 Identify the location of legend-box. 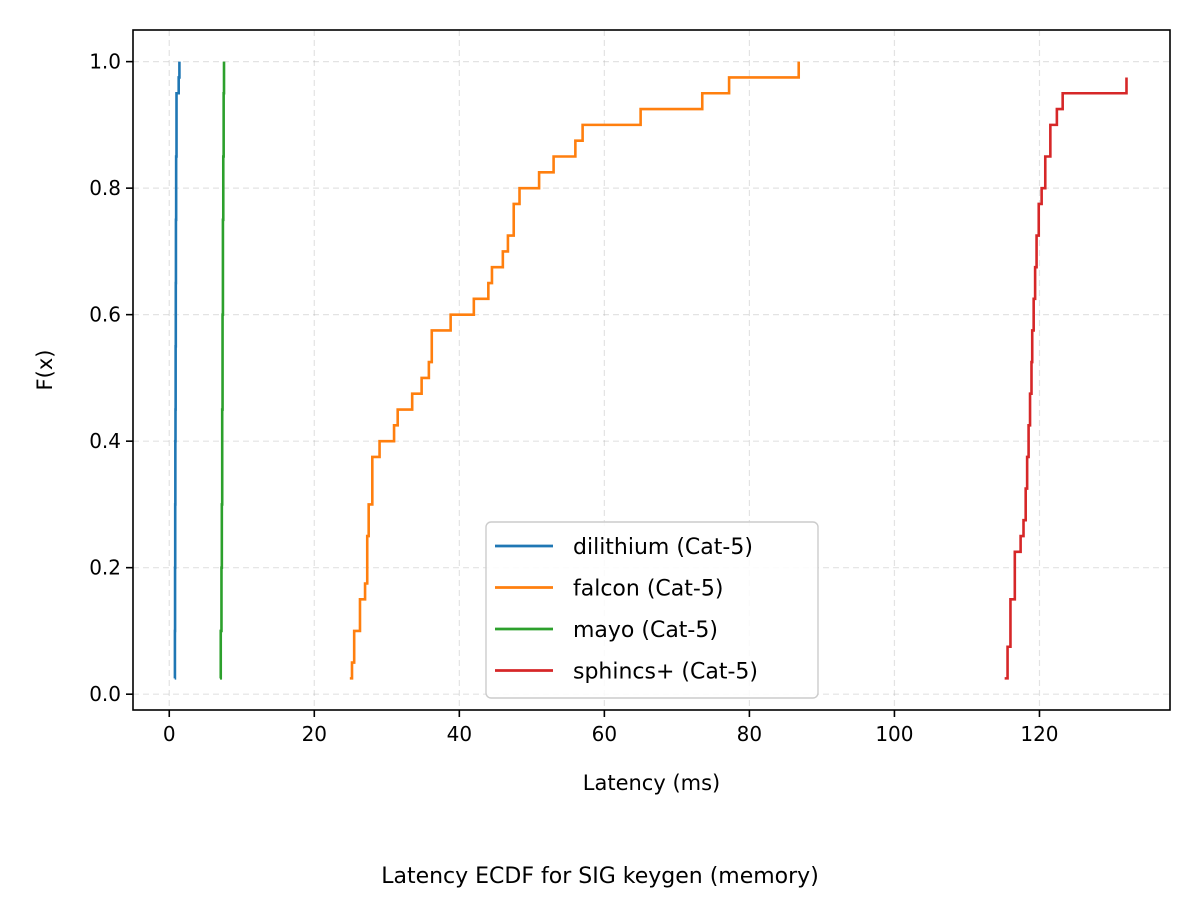
(652, 610).